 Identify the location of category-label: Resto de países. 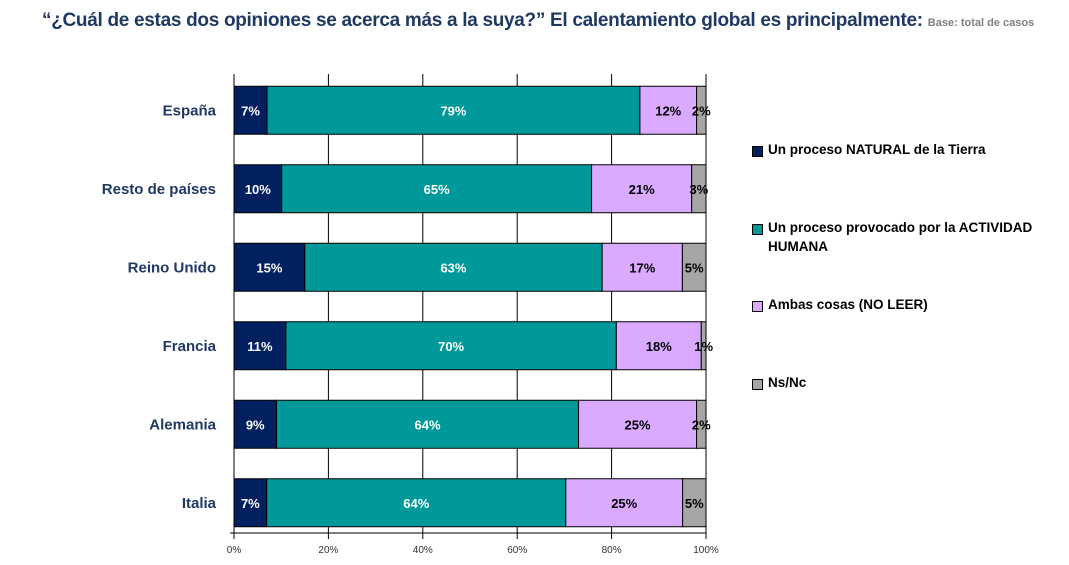
(159, 189).